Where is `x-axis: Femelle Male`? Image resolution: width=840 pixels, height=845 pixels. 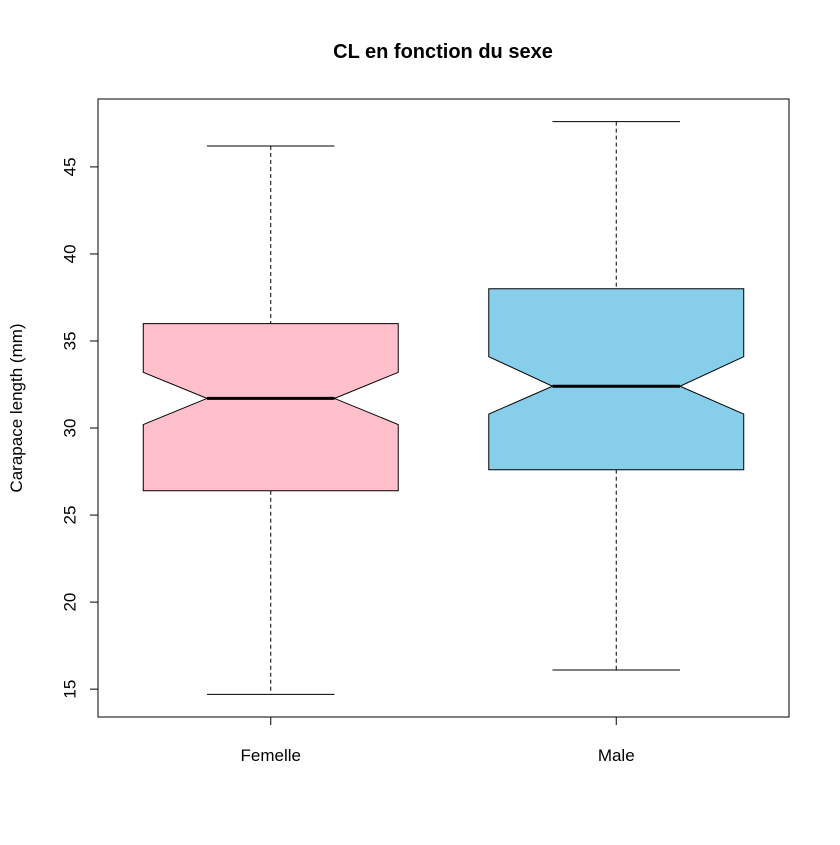 x-axis: Femelle Male is located at coordinates (438, 741).